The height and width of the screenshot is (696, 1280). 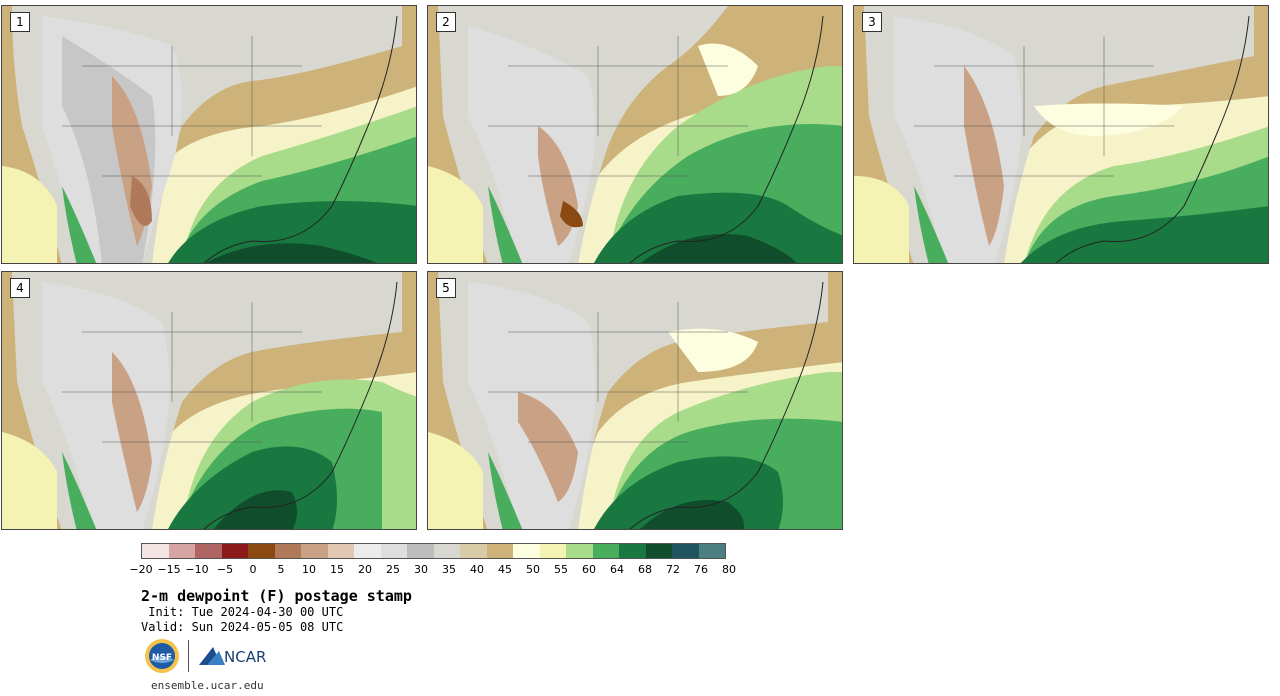 I want to click on colorbar-tick-label: 5, so click(x=281, y=569).